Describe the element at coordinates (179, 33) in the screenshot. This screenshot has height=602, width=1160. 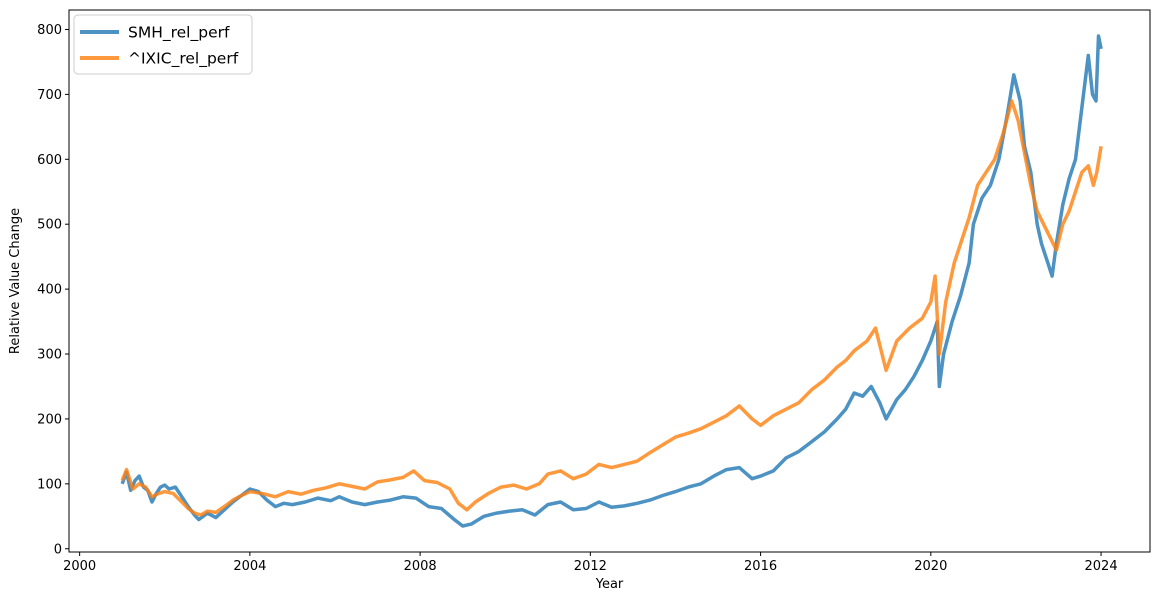
I see `legend-label-0: SMH_rel_perf` at that location.